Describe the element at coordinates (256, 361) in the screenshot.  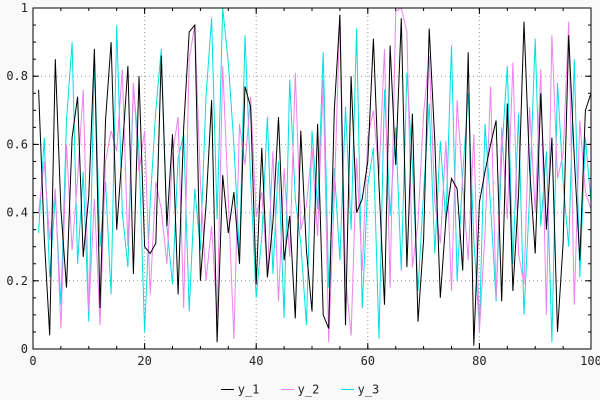
I see `x-tick-label: 40` at that location.